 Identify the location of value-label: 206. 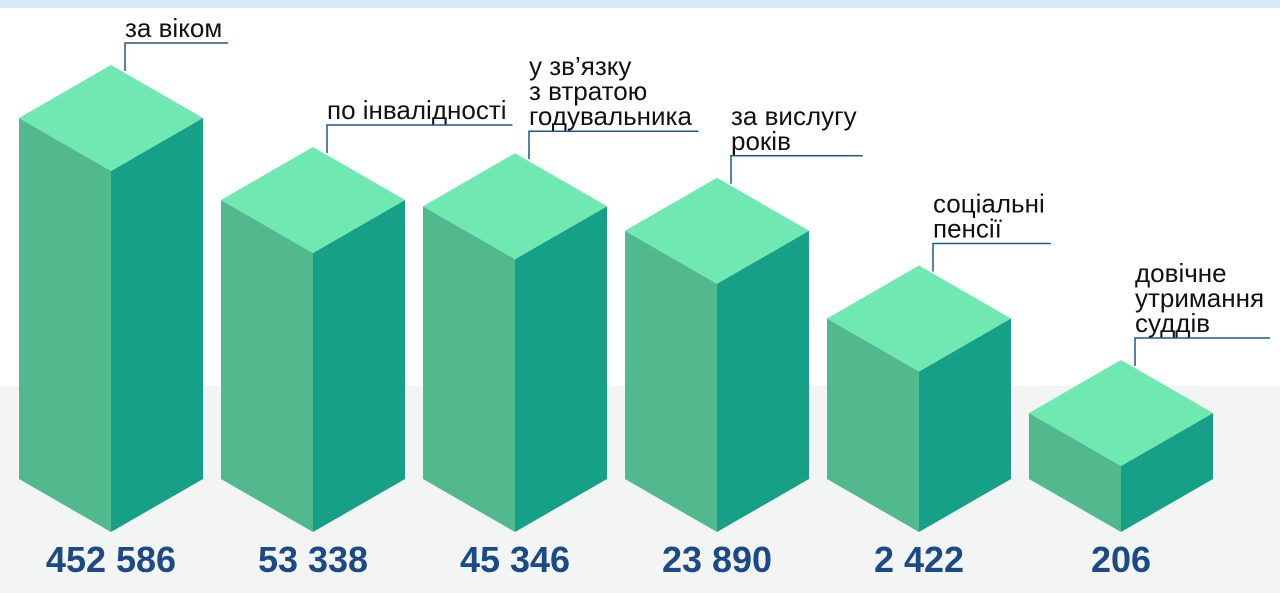
(1121, 559).